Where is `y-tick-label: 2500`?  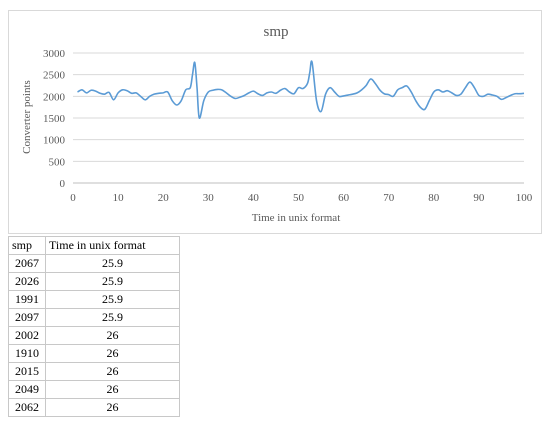
y-tick-label: 2500 is located at coordinates (54, 76).